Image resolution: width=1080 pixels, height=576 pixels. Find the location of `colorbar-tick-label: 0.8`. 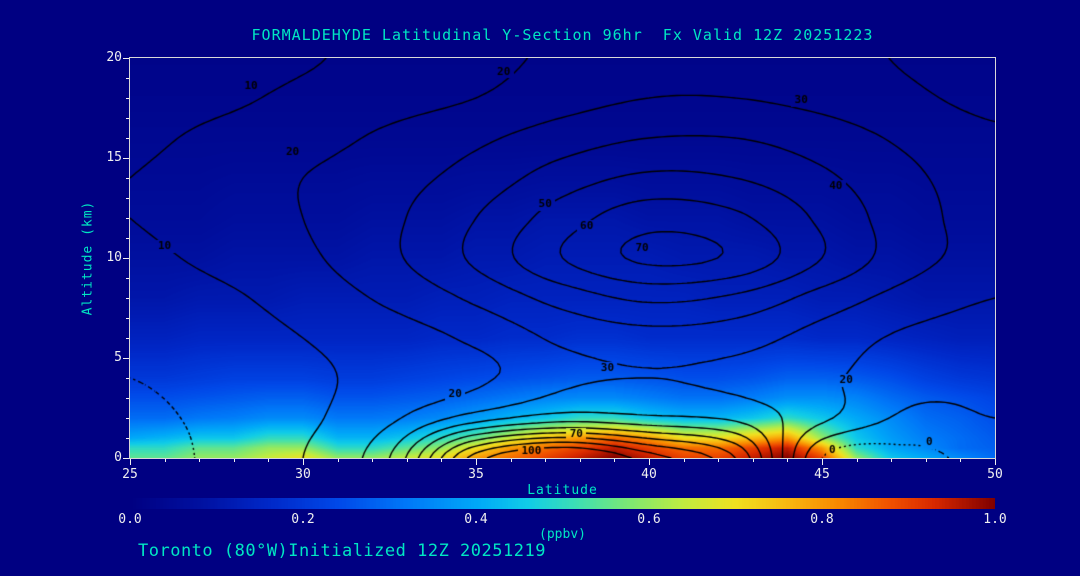

colorbar-tick-label: 0.8 is located at coordinates (822, 519).